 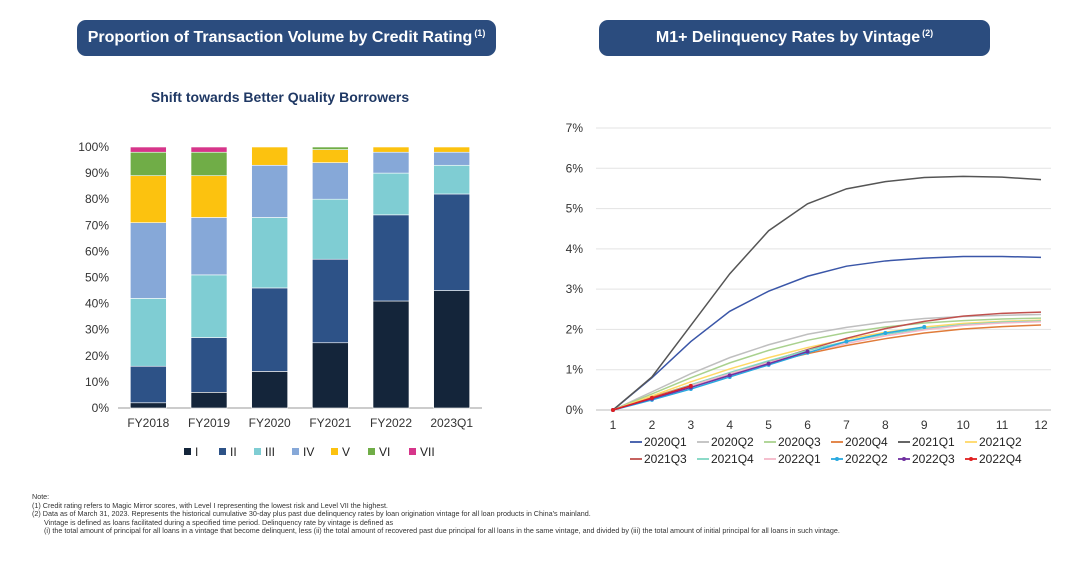 I want to click on y-tick-label: 70%, so click(x=97, y=225).